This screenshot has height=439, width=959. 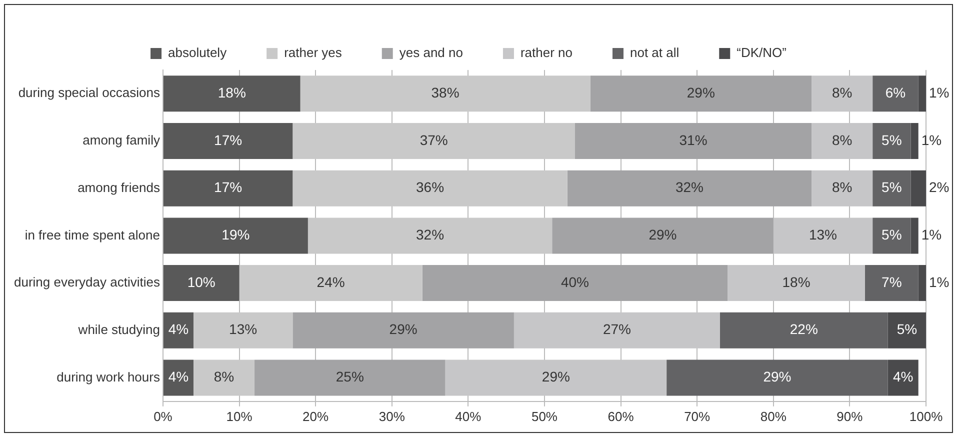 I want to click on y-tick-label: among family, so click(x=121, y=140).